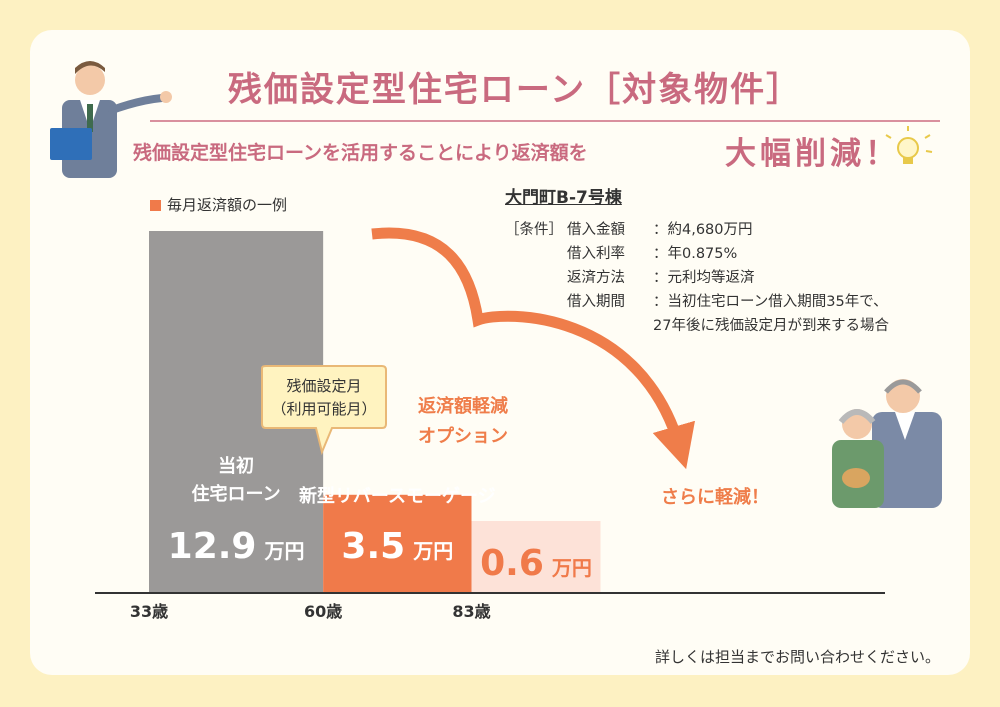  What do you see at coordinates (360, 153) in the screenshot?
I see `subtitle: 残価設定型住宅ローンを活用することにより返済額を` at bounding box center [360, 153].